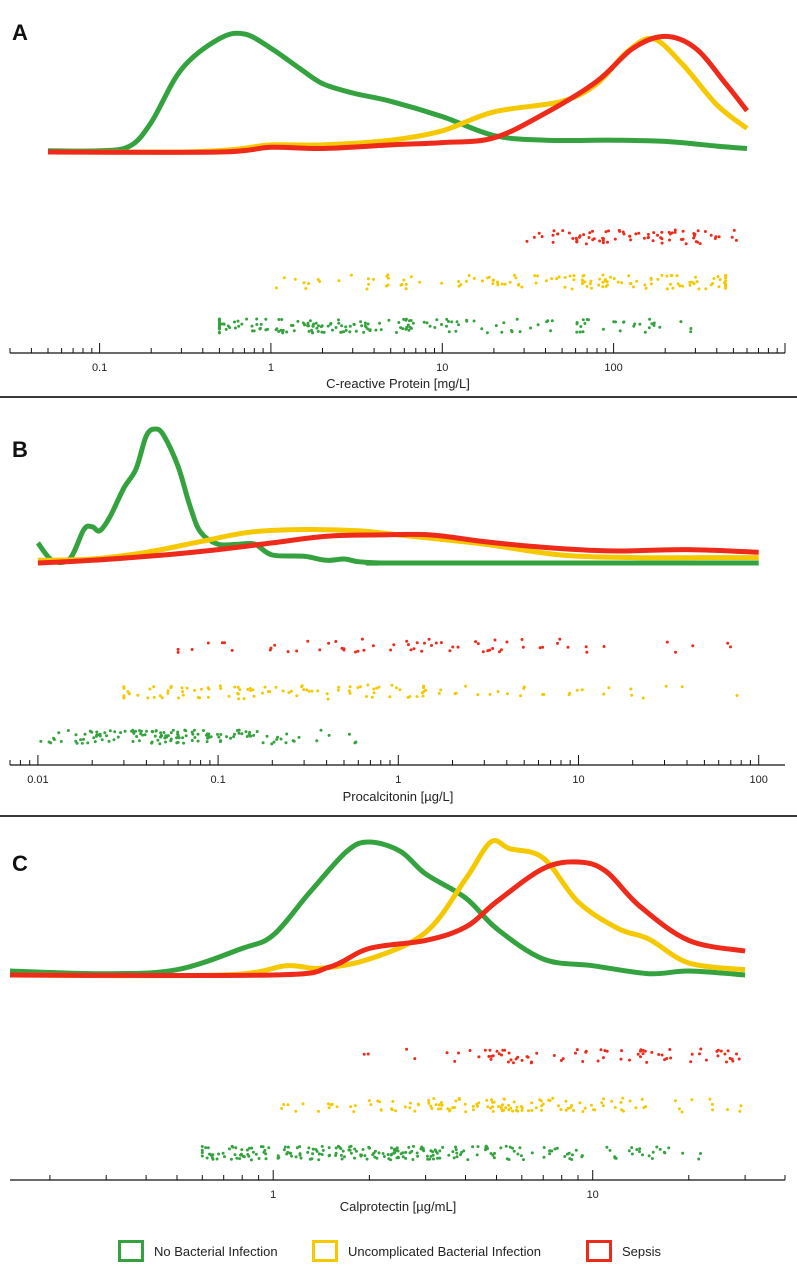 The height and width of the screenshot is (1270, 797). What do you see at coordinates (455, 326) in the screenshot?
I see `strip-points-no-bacterial-infection` at bounding box center [455, 326].